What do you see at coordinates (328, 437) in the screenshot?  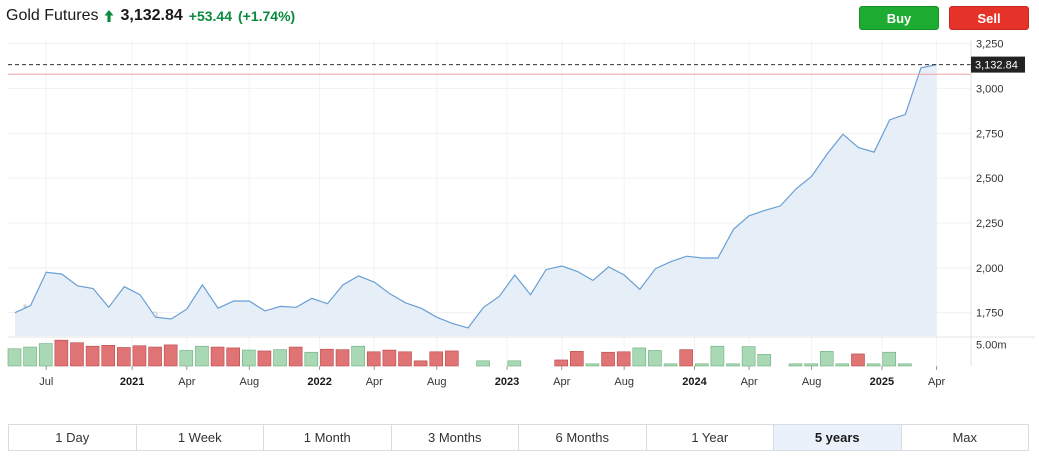 I see `range-button-1-month: 1 Month` at bounding box center [328, 437].